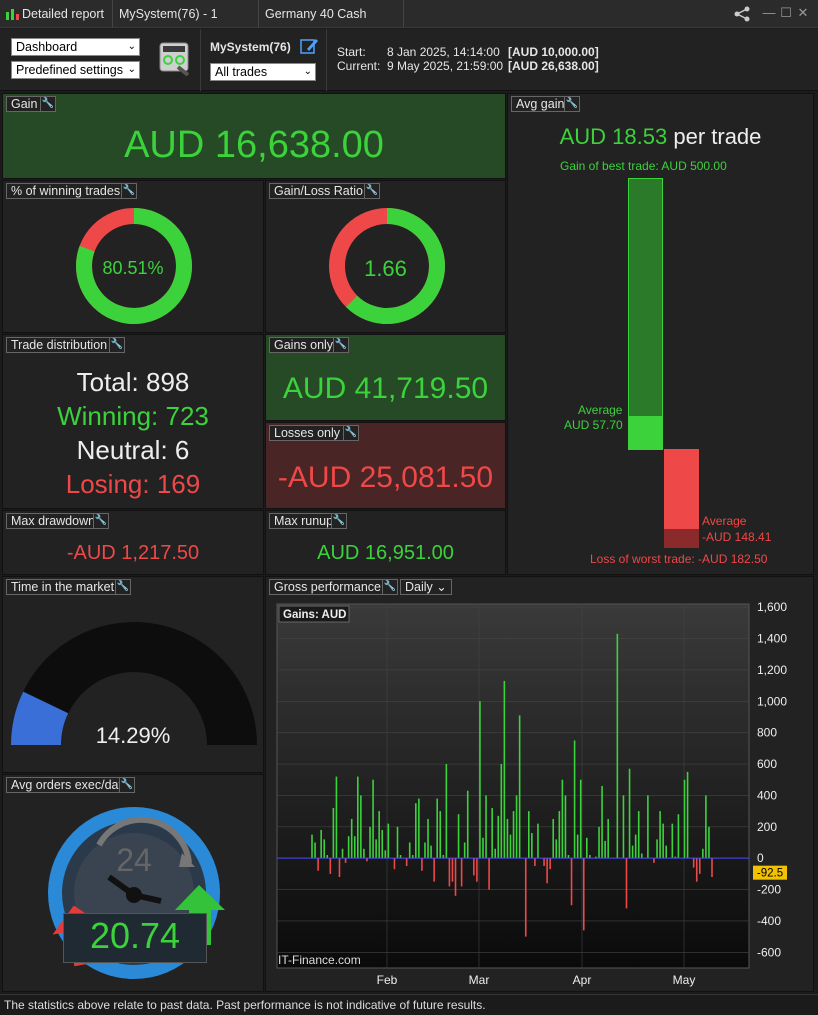 Image resolution: width=818 pixels, height=1015 pixels. What do you see at coordinates (53, 521) in the screenshot?
I see `max-drawdown-title: Max drawdown` at bounding box center [53, 521].